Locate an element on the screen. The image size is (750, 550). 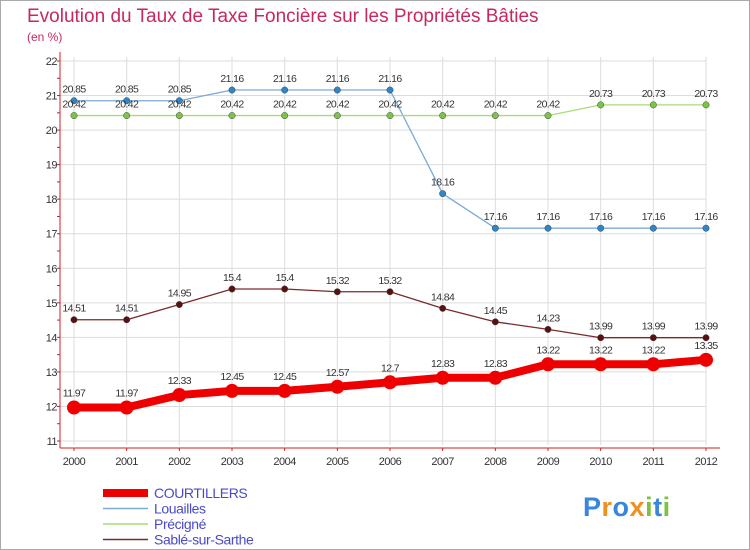
y-tick-label: 22 is located at coordinates (52, 62).